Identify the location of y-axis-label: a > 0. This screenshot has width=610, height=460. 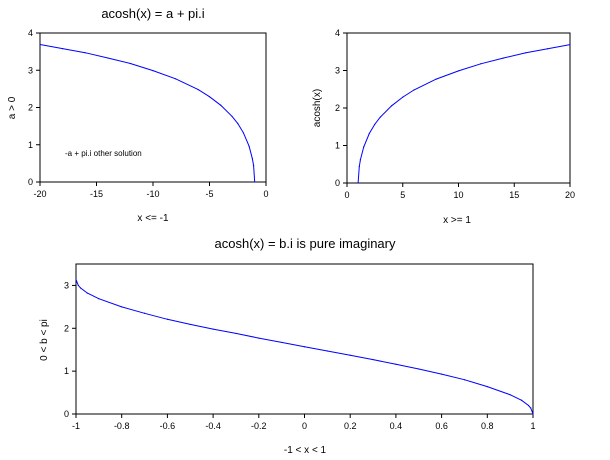
(12, 107).